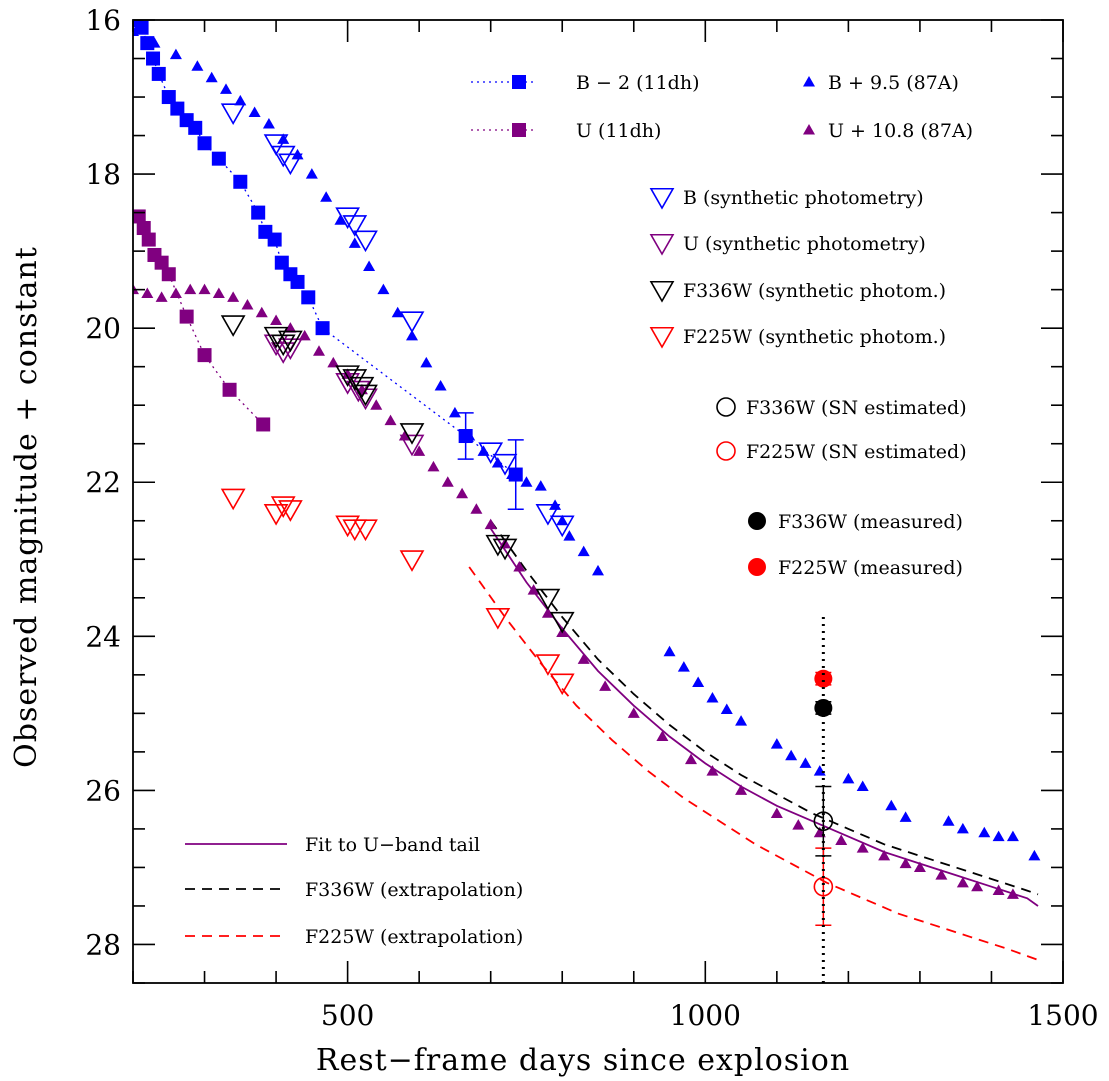  What do you see at coordinates (804, 244) in the screenshot?
I see `legend-label: U (synthetic photometry)` at bounding box center [804, 244].